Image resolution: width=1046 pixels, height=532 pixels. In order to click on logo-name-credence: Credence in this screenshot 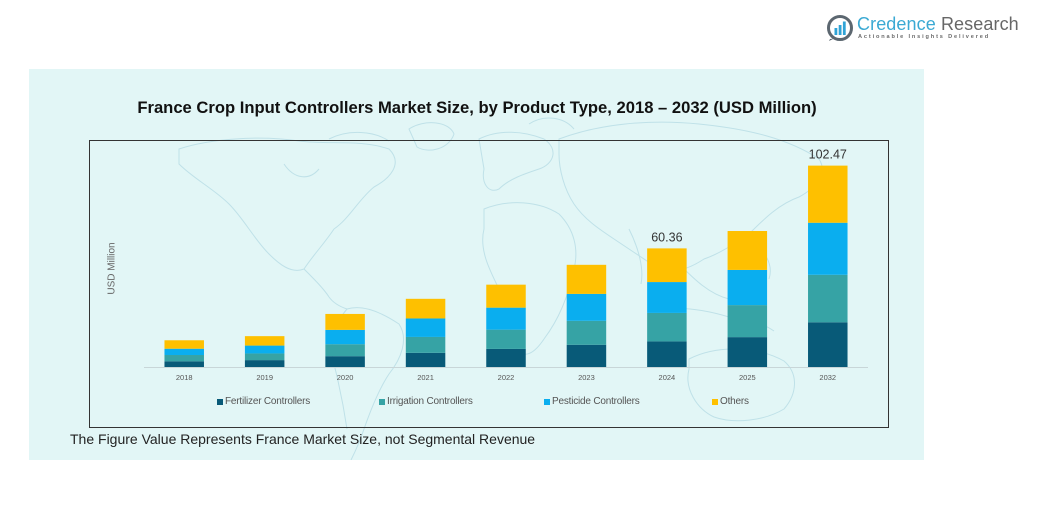, I will do `click(896, 24)`.